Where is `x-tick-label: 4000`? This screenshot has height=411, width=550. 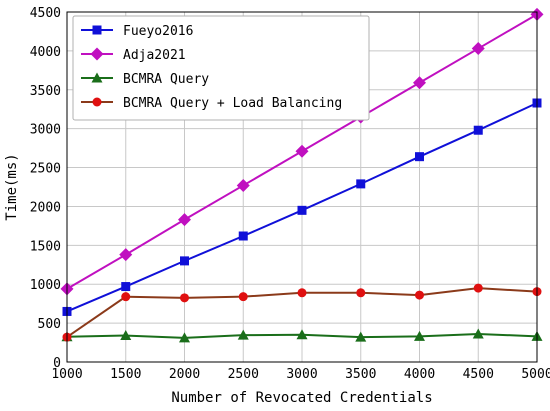 x-tick-label: 4000 is located at coordinates (419, 374).